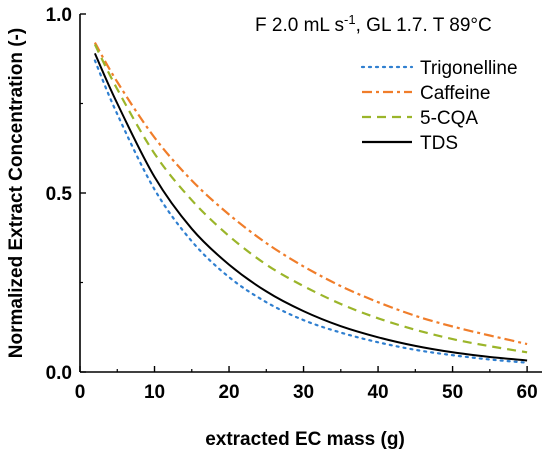  Describe the element at coordinates (59, 194) in the screenshot. I see `y-tick-label: 0.5` at that location.